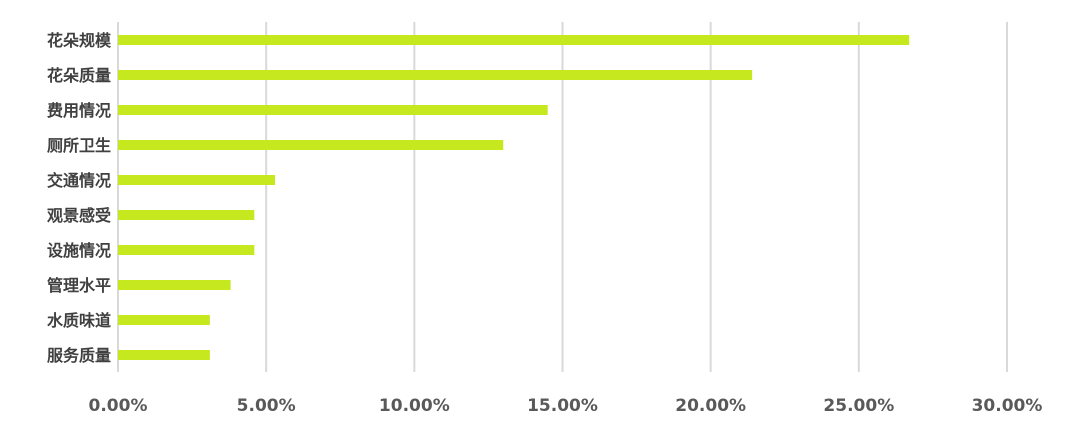 The image size is (1068, 429). What do you see at coordinates (79, 110) in the screenshot?
I see `category-label: 费用情况` at bounding box center [79, 110].